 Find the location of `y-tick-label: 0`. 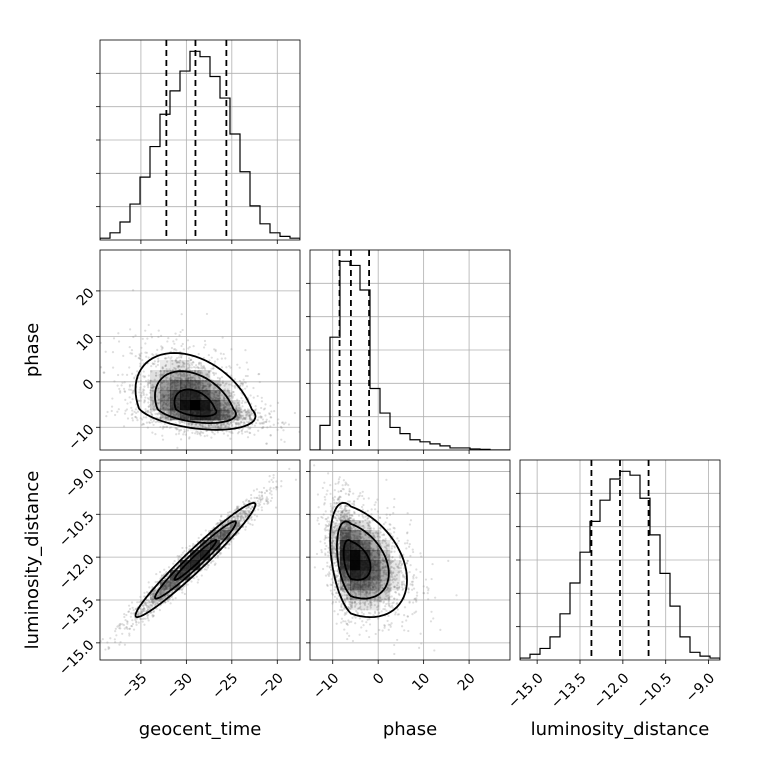

y-tick-label: 0 is located at coordinates (89, 385).